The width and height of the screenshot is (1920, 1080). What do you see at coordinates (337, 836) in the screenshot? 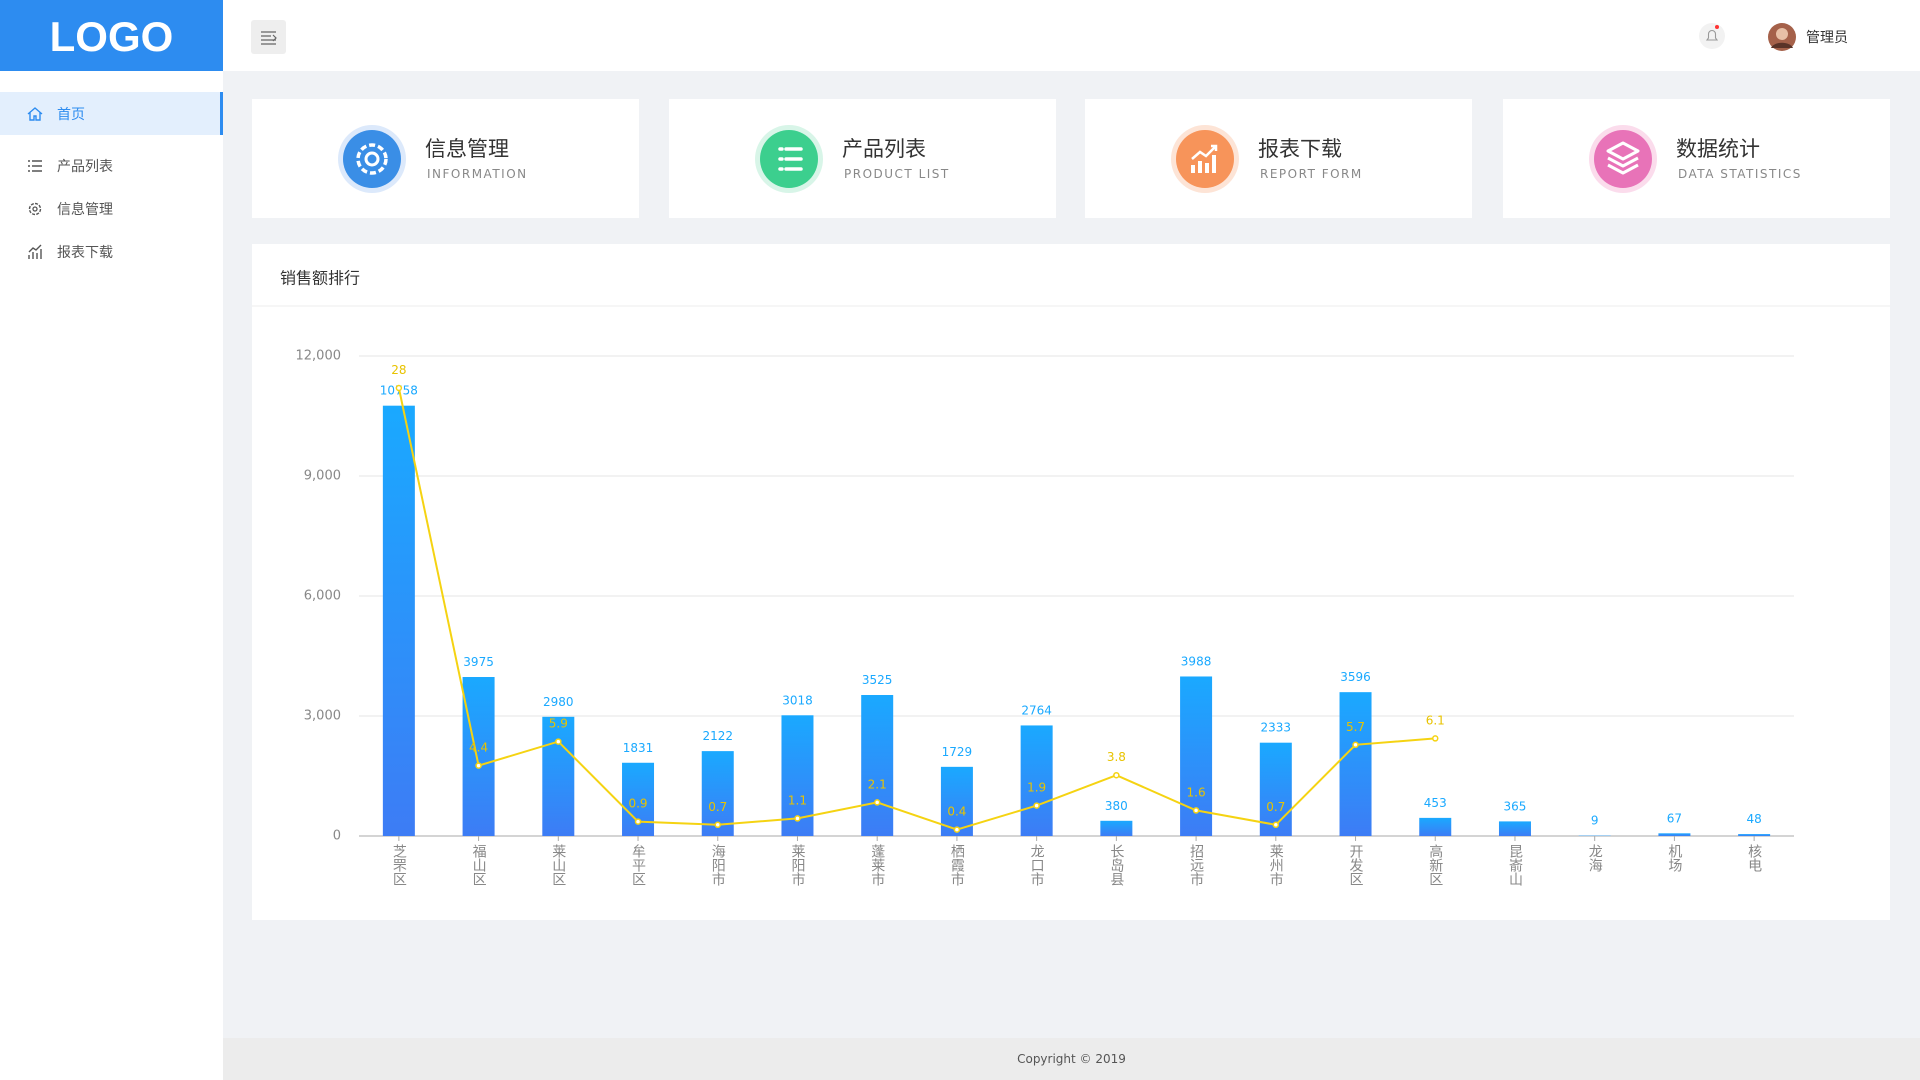
I see `y-tick-label: 0` at bounding box center [337, 836].